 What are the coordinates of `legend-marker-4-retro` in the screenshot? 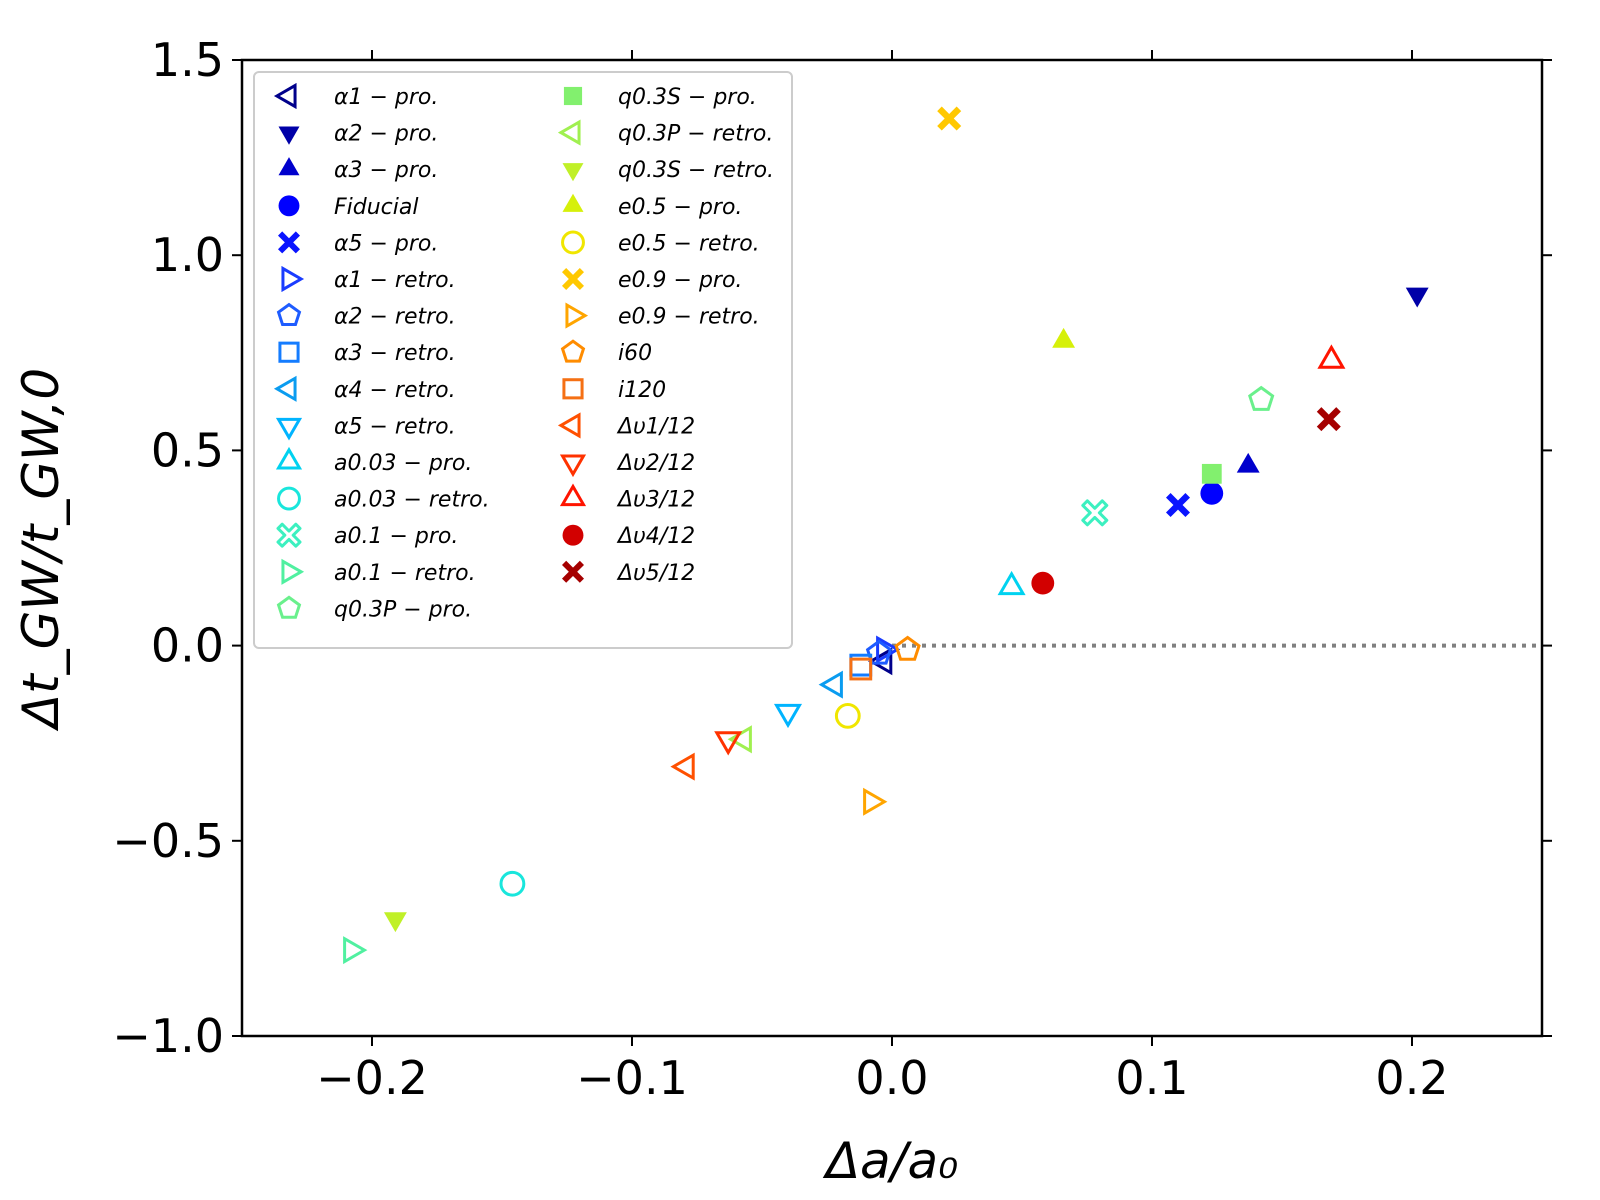 It's located at (285, 388).